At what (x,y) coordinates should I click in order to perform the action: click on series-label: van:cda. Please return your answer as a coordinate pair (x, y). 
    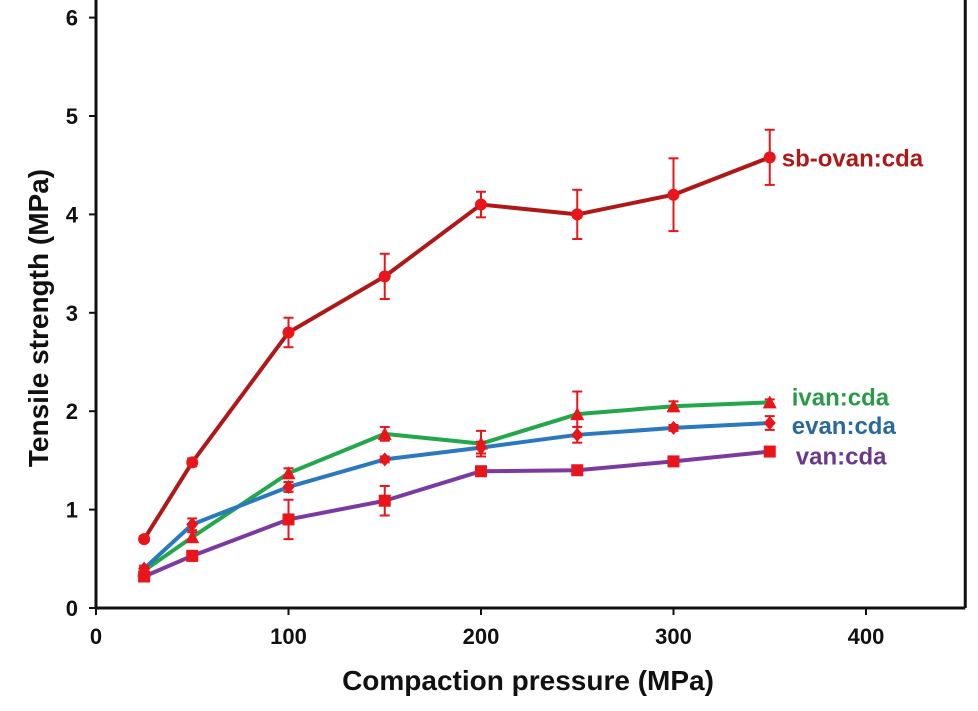
    Looking at the image, I should click on (841, 457).